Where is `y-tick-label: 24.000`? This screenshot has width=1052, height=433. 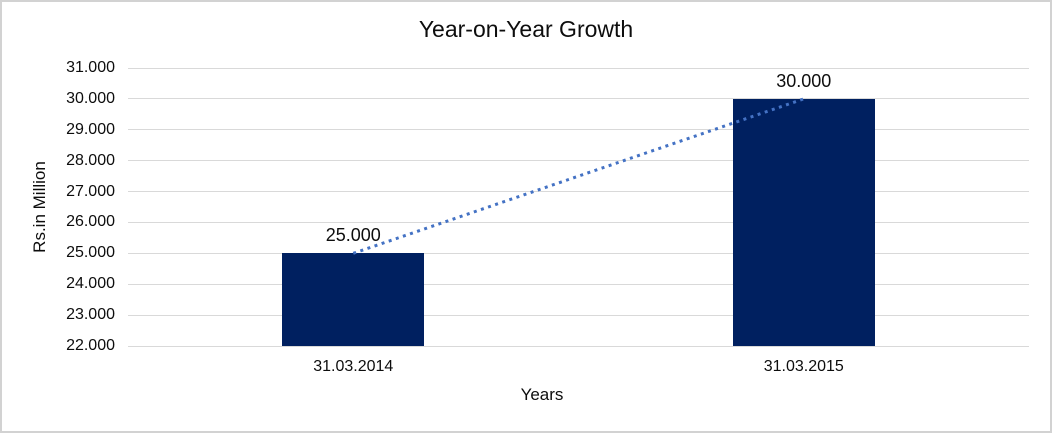 y-tick-label: 24.000 is located at coordinates (90, 284).